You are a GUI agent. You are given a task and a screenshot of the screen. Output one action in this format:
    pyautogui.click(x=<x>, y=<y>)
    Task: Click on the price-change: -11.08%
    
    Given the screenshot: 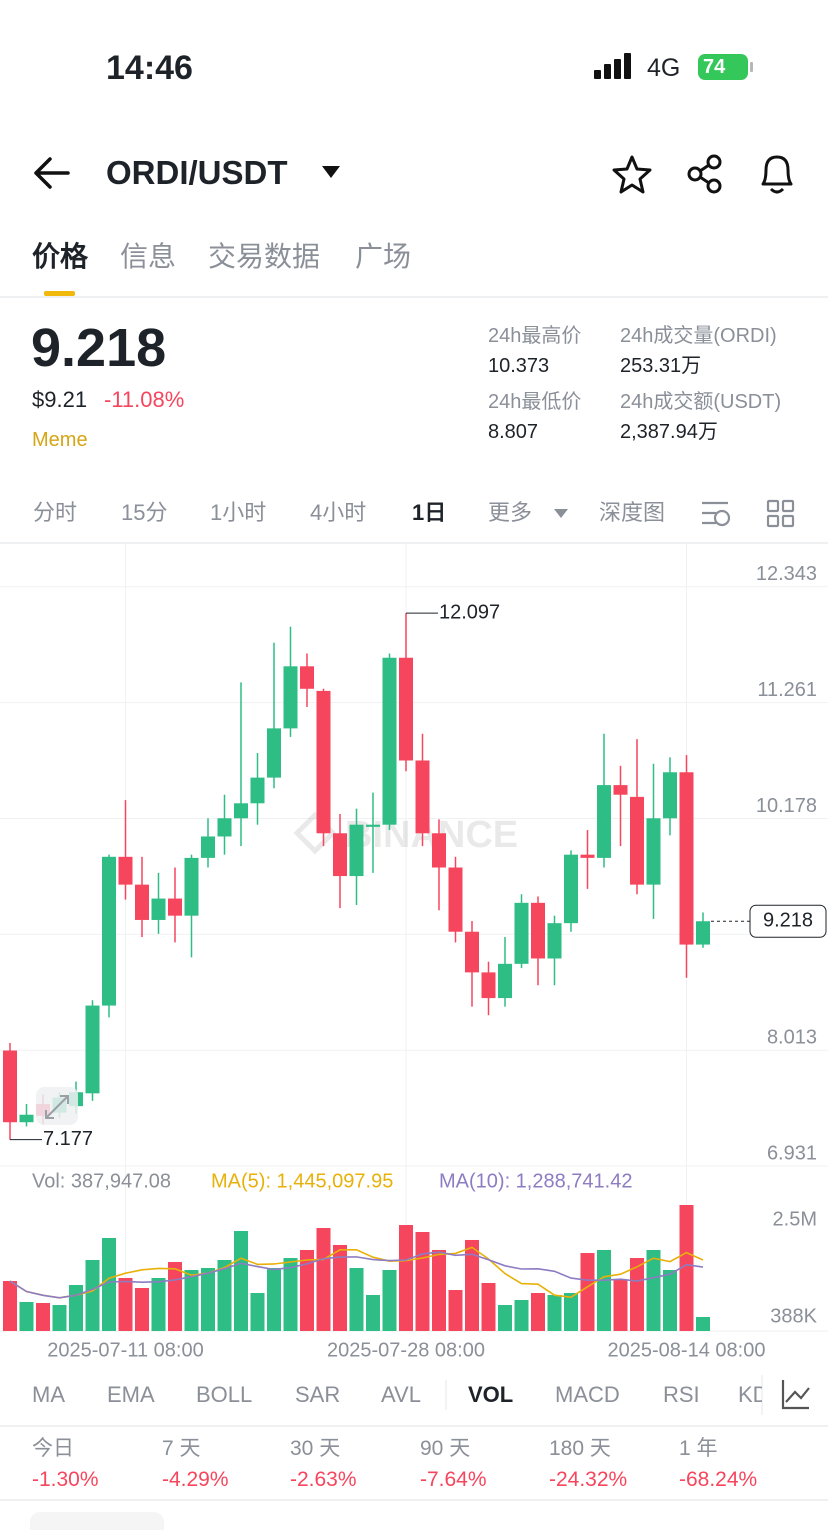 What is the action you would take?
    pyautogui.click(x=144, y=399)
    